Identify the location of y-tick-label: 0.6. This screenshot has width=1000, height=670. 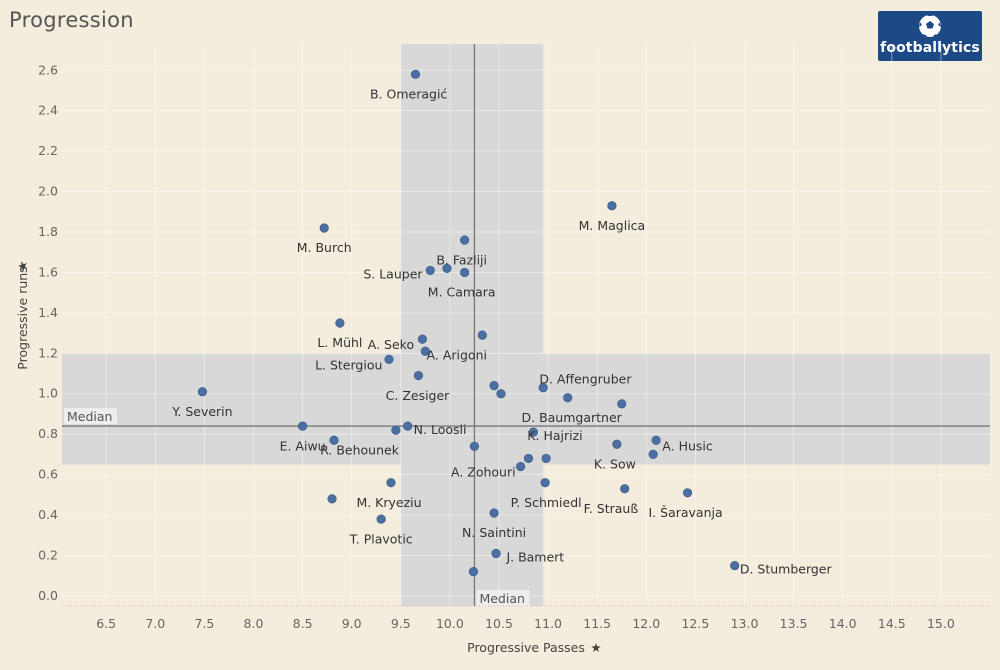
(48, 474).